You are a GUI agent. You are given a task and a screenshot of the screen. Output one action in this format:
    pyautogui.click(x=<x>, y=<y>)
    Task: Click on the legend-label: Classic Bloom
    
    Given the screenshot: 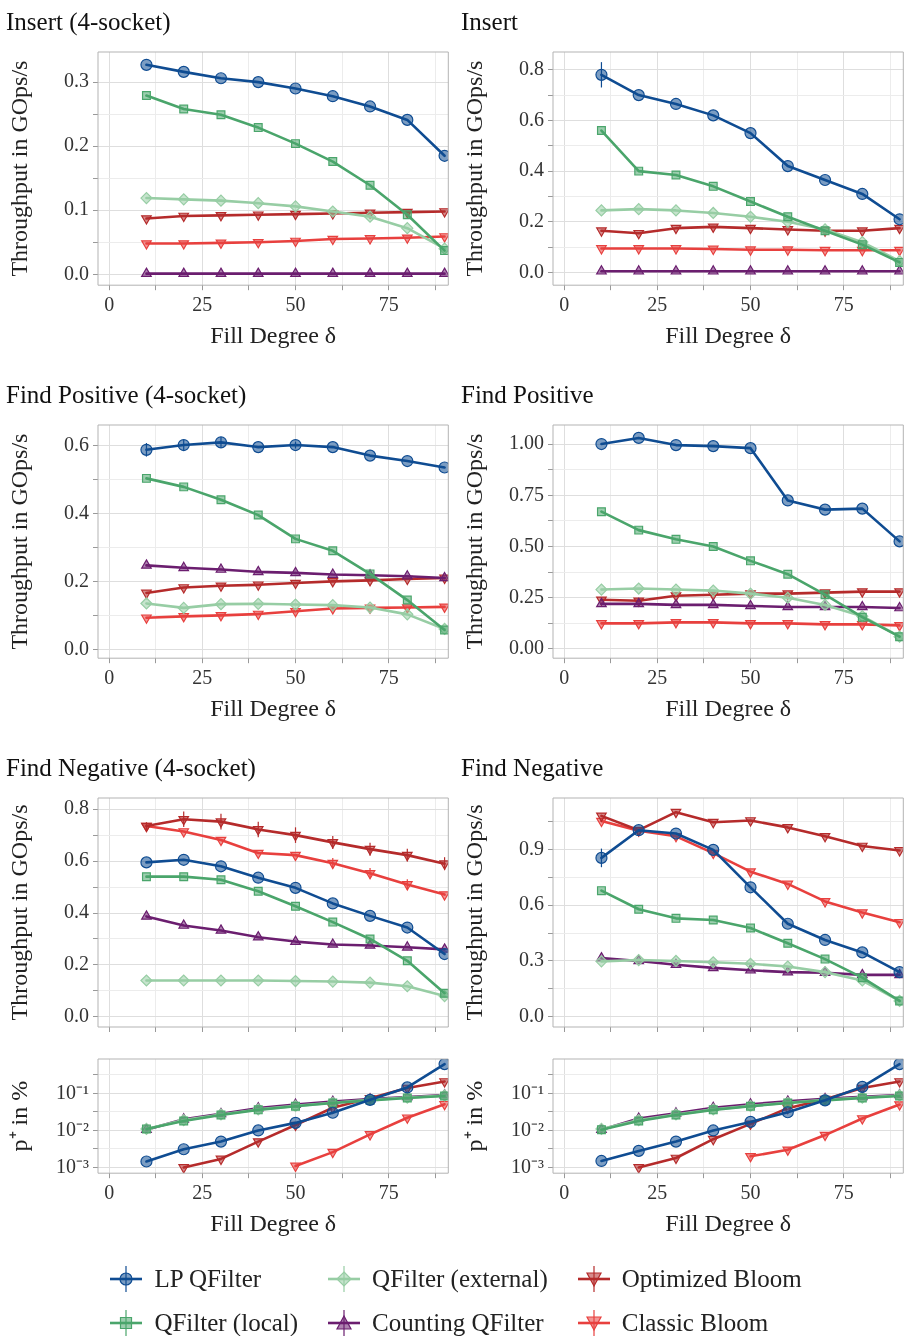 What is the action you would take?
    pyautogui.click(x=695, y=1322)
    